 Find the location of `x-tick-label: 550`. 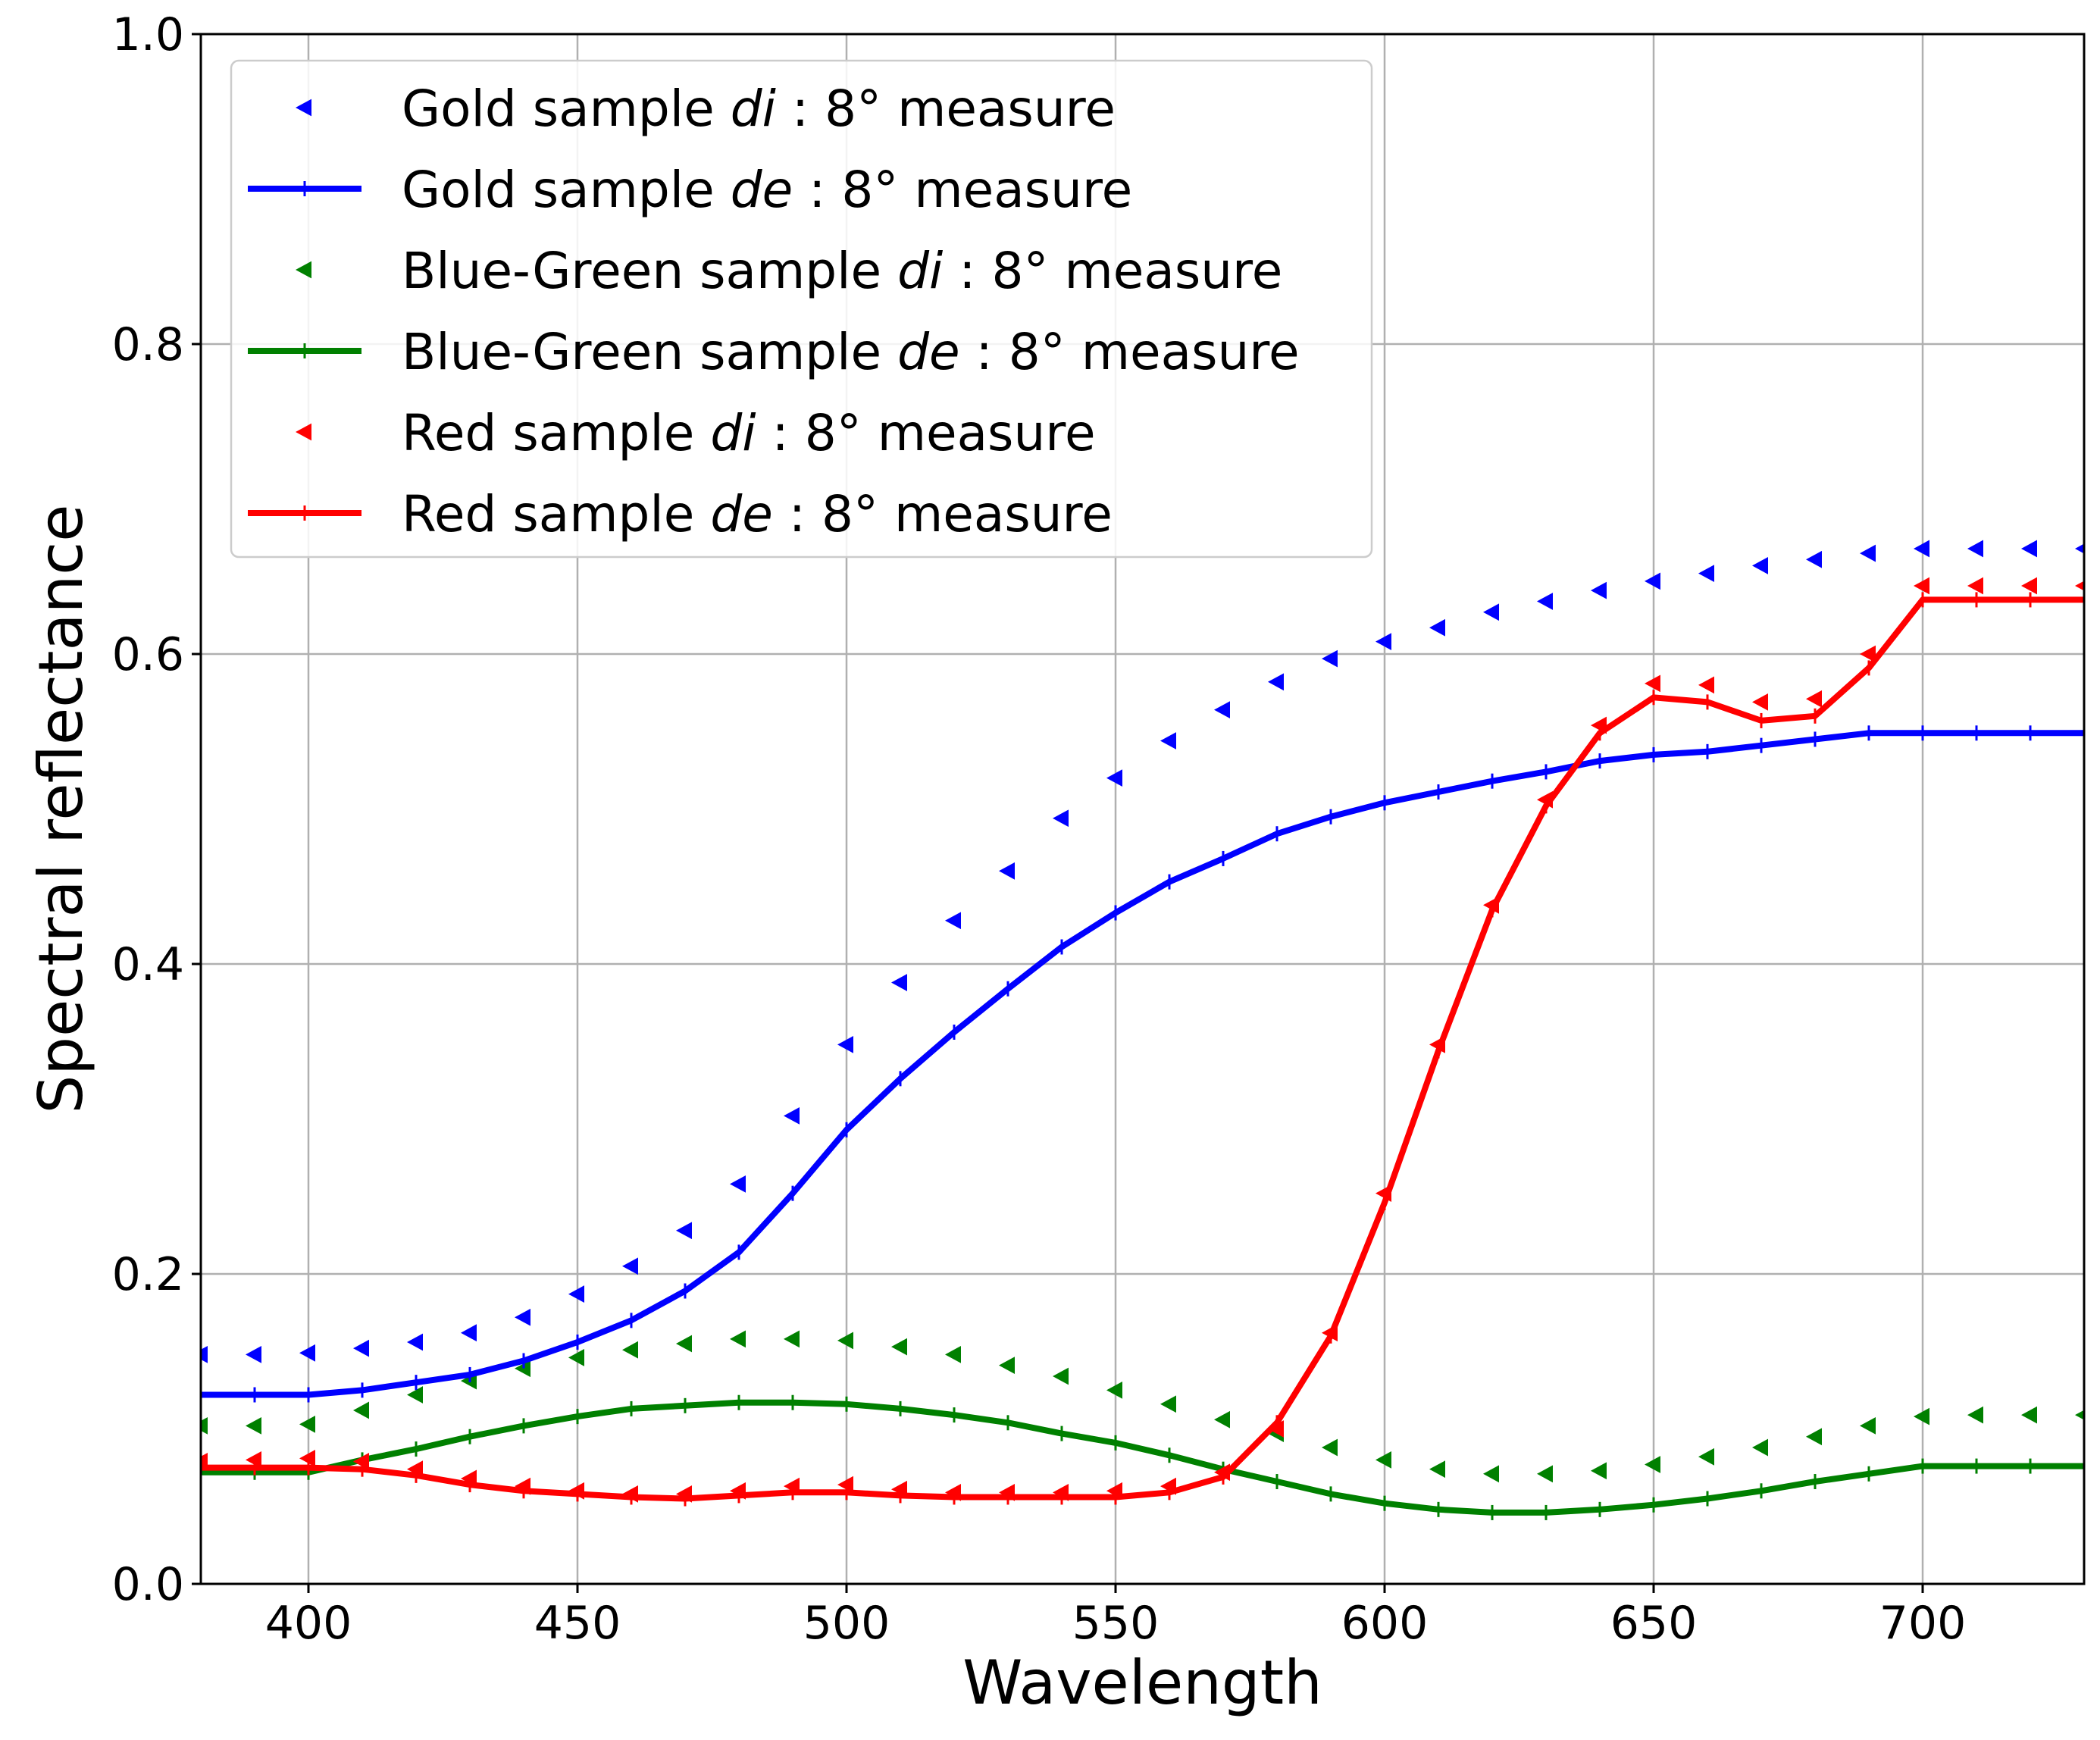

x-tick-label: 550 is located at coordinates (1116, 1623).